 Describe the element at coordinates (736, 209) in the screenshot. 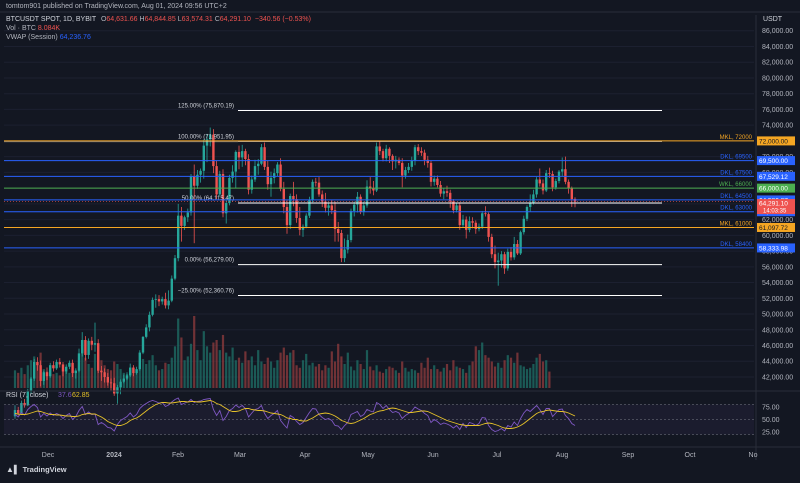

I see `key-level-label: DKL, 63000` at that location.